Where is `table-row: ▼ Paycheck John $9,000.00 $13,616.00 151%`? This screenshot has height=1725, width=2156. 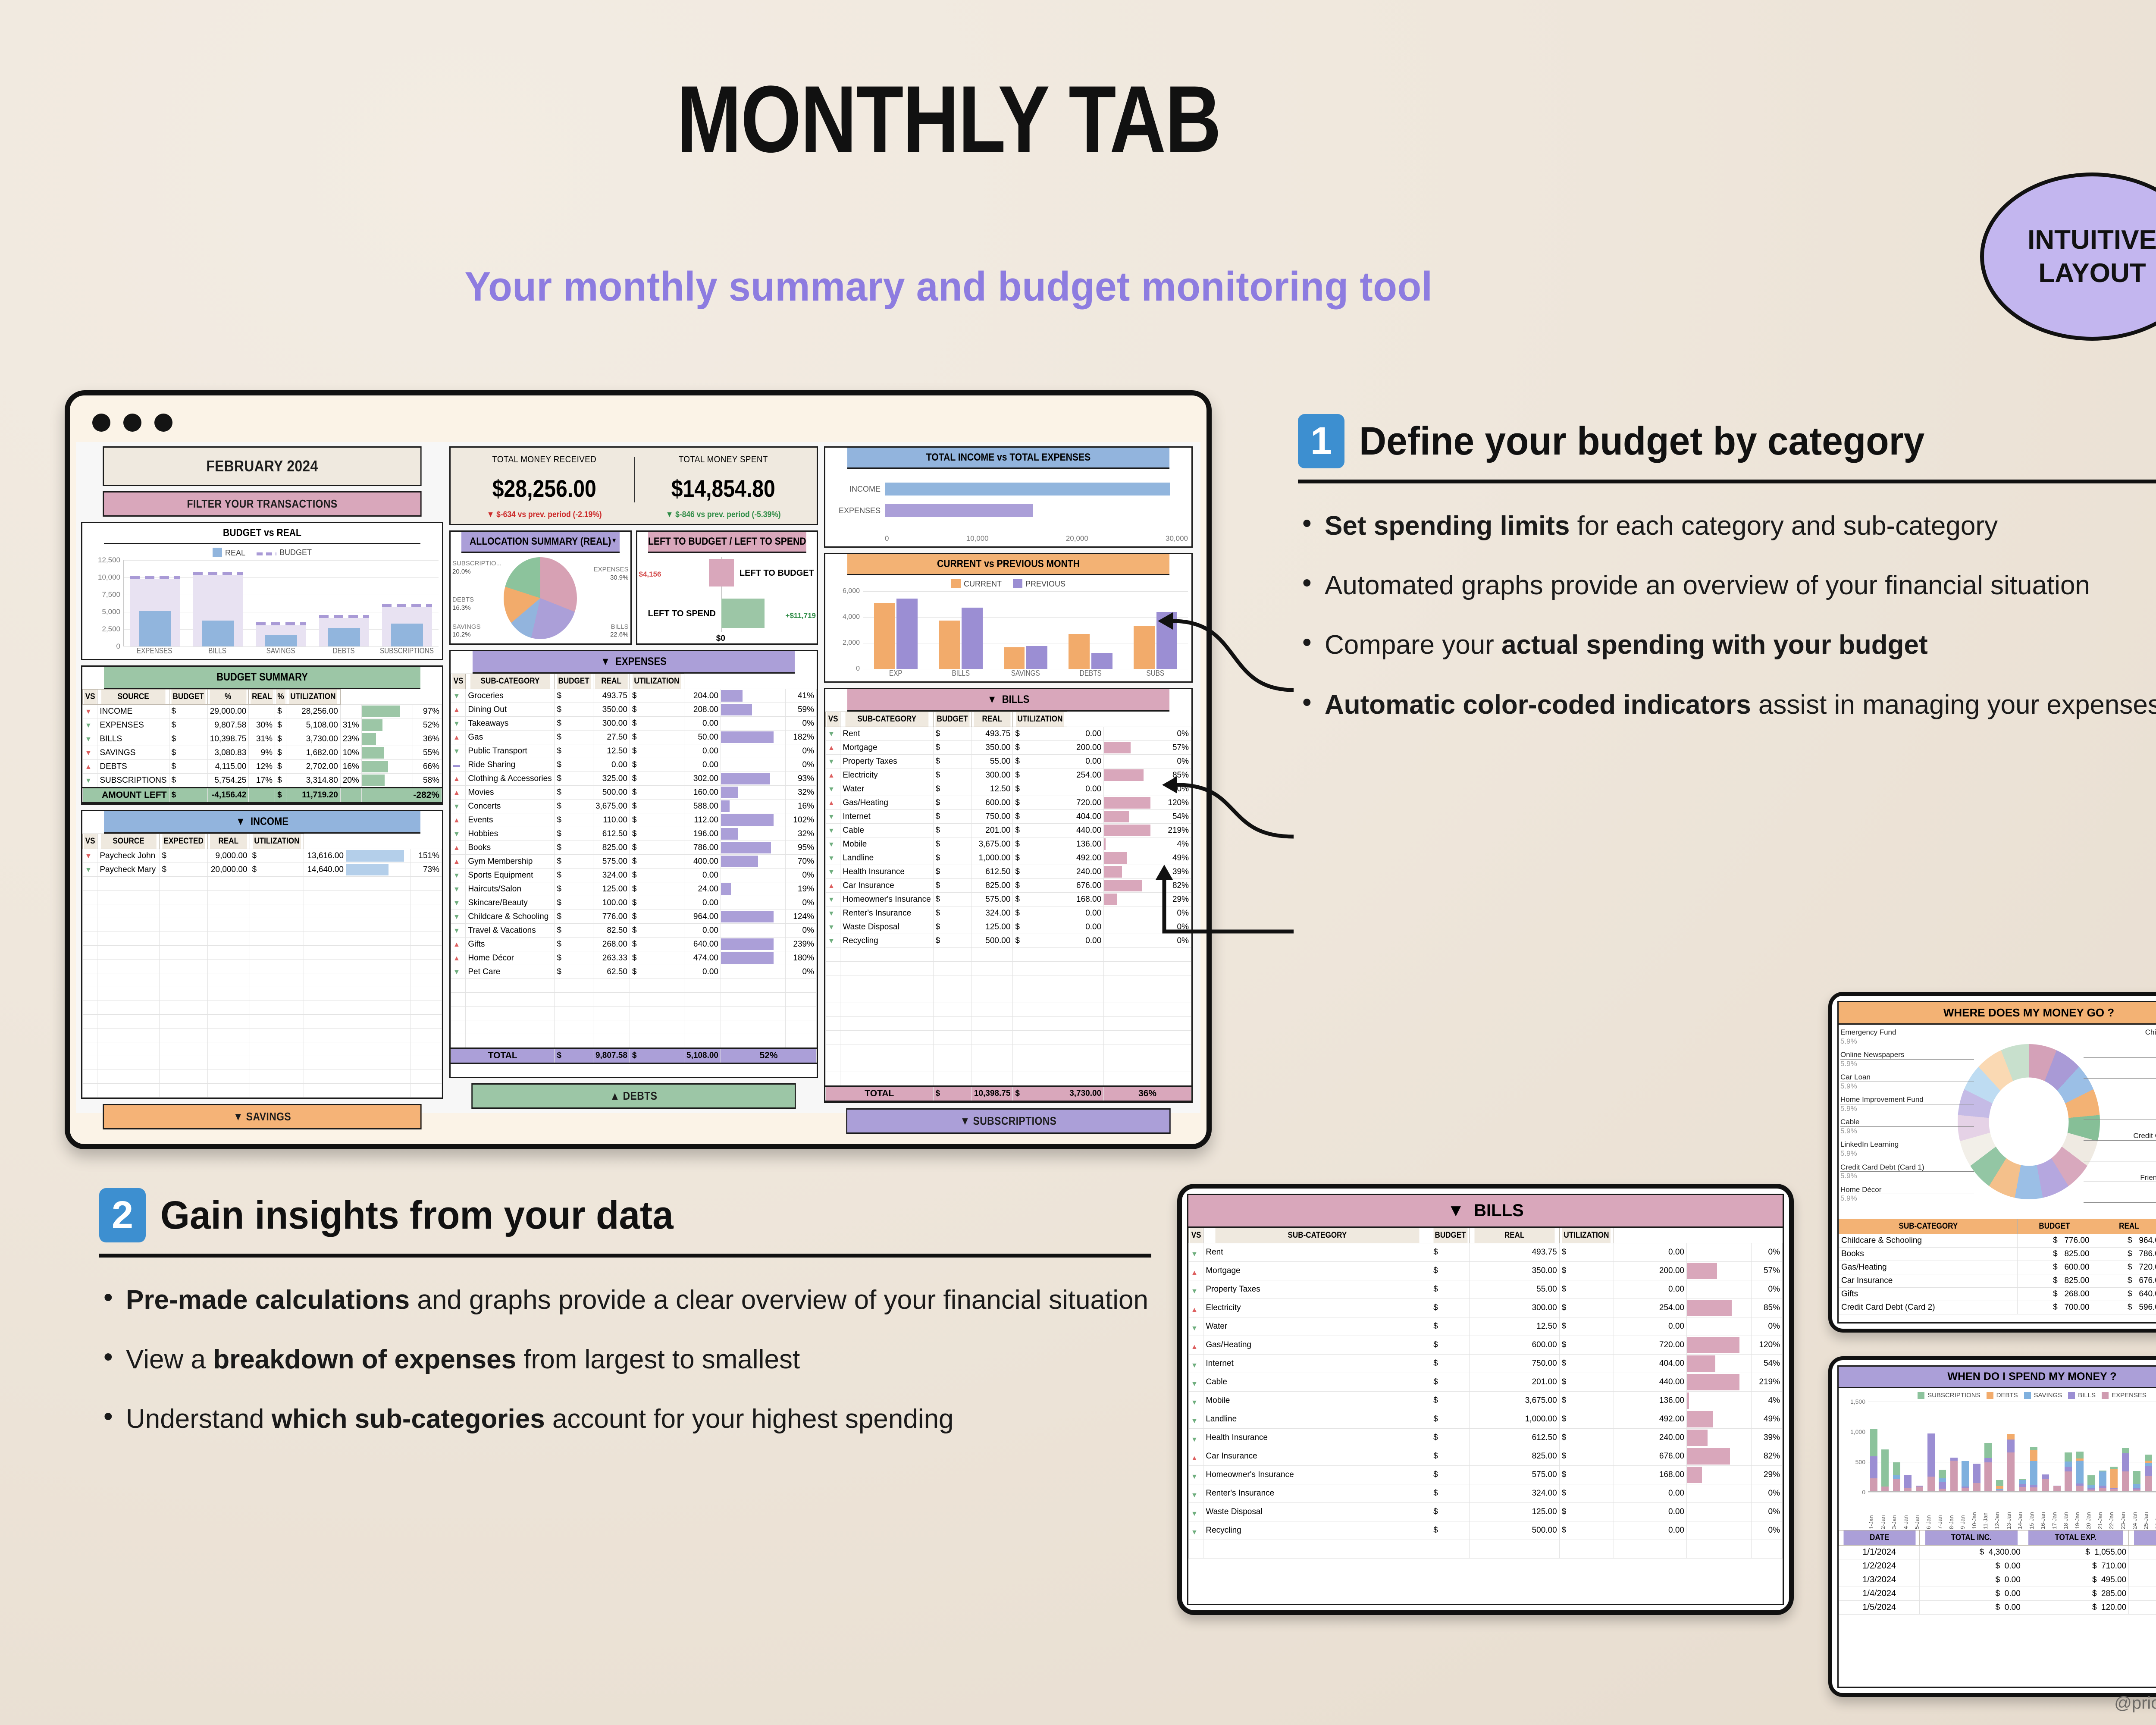 table-row: ▼ Paycheck John $9,000.00 $13,616.00 151% is located at coordinates (262, 856).